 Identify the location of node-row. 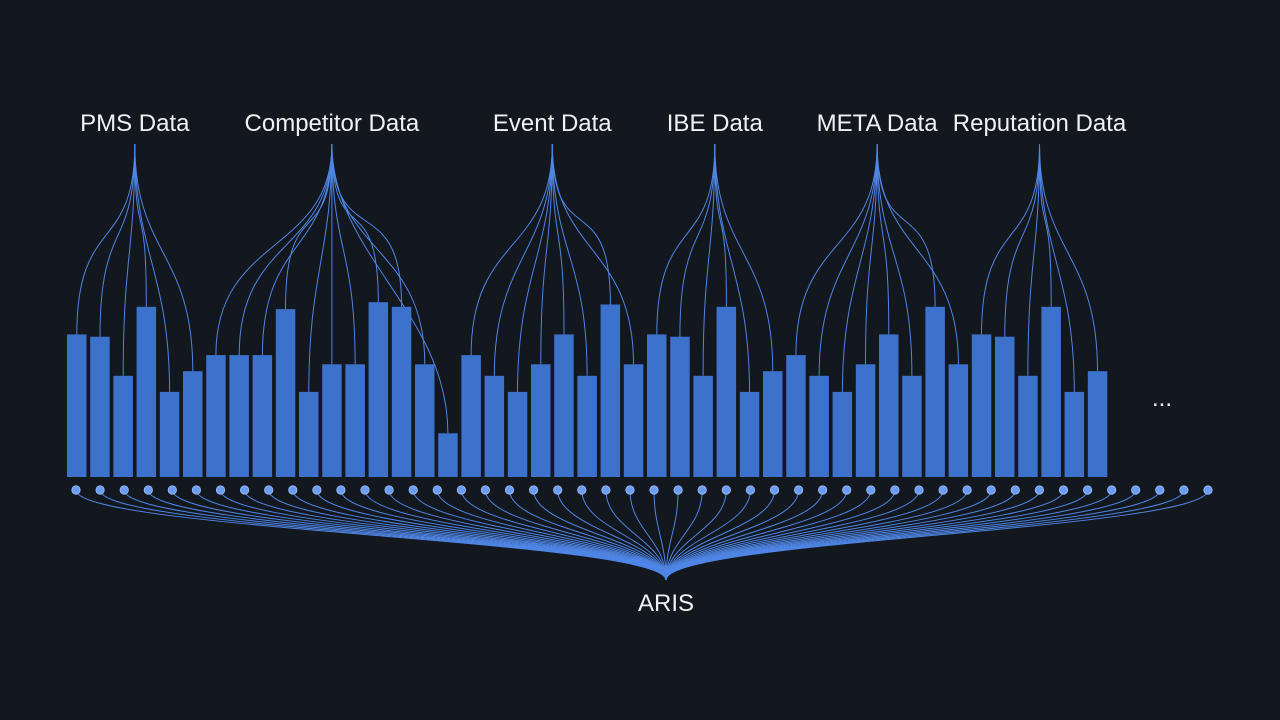
(642, 490).